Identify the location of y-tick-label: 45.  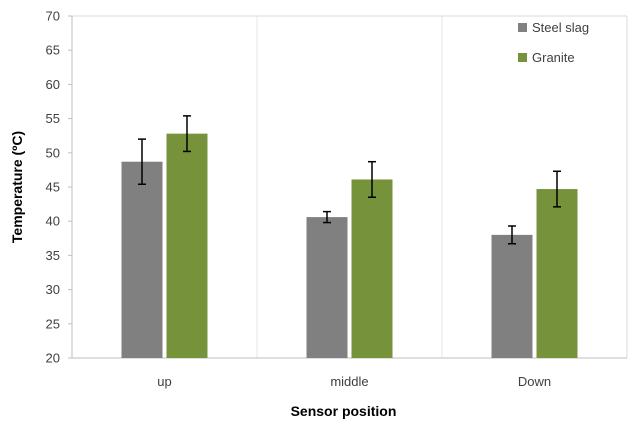
(53, 187).